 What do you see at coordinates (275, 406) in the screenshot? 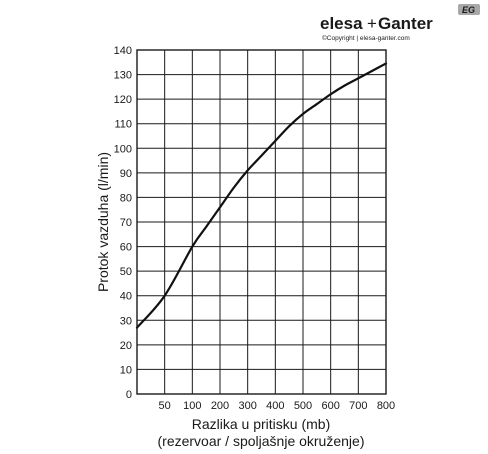
I see `x-tick-label: 400` at bounding box center [275, 406].